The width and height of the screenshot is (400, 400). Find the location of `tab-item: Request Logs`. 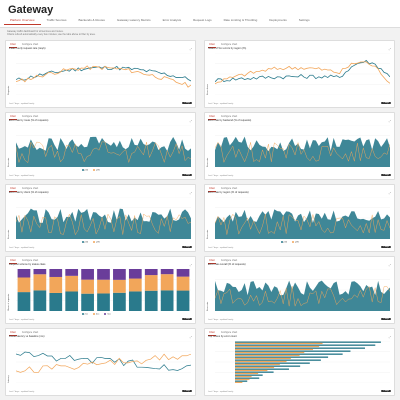

tab-item: Request Logs is located at coordinates (202, 20).